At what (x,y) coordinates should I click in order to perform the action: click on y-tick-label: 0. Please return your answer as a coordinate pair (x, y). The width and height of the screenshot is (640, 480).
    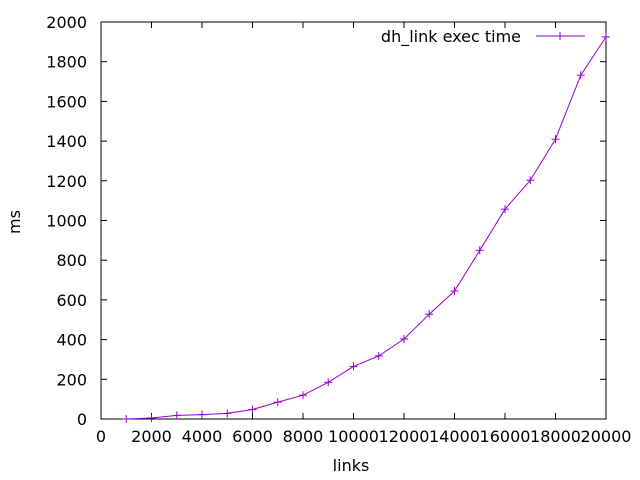
    Looking at the image, I should click on (82, 419).